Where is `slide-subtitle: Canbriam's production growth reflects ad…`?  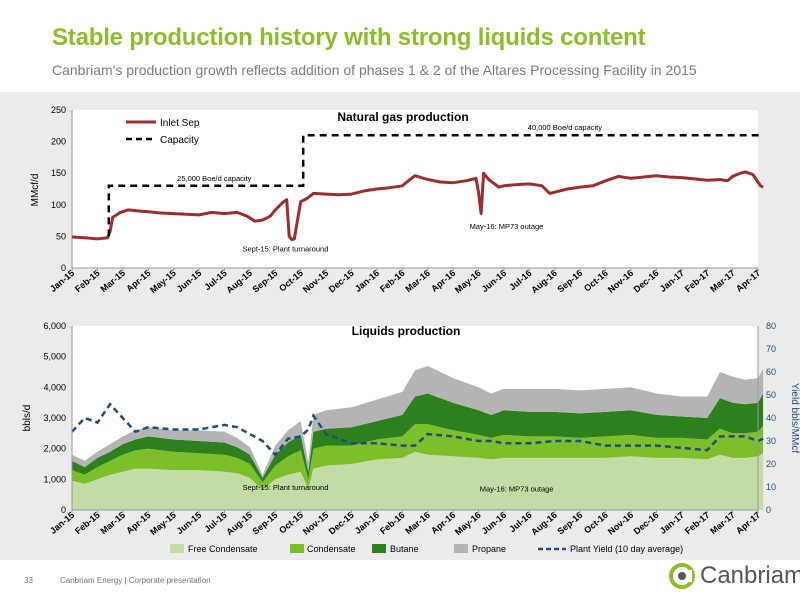
slide-subtitle: Canbriam's production growth reflects ad… is located at coordinates (374, 70).